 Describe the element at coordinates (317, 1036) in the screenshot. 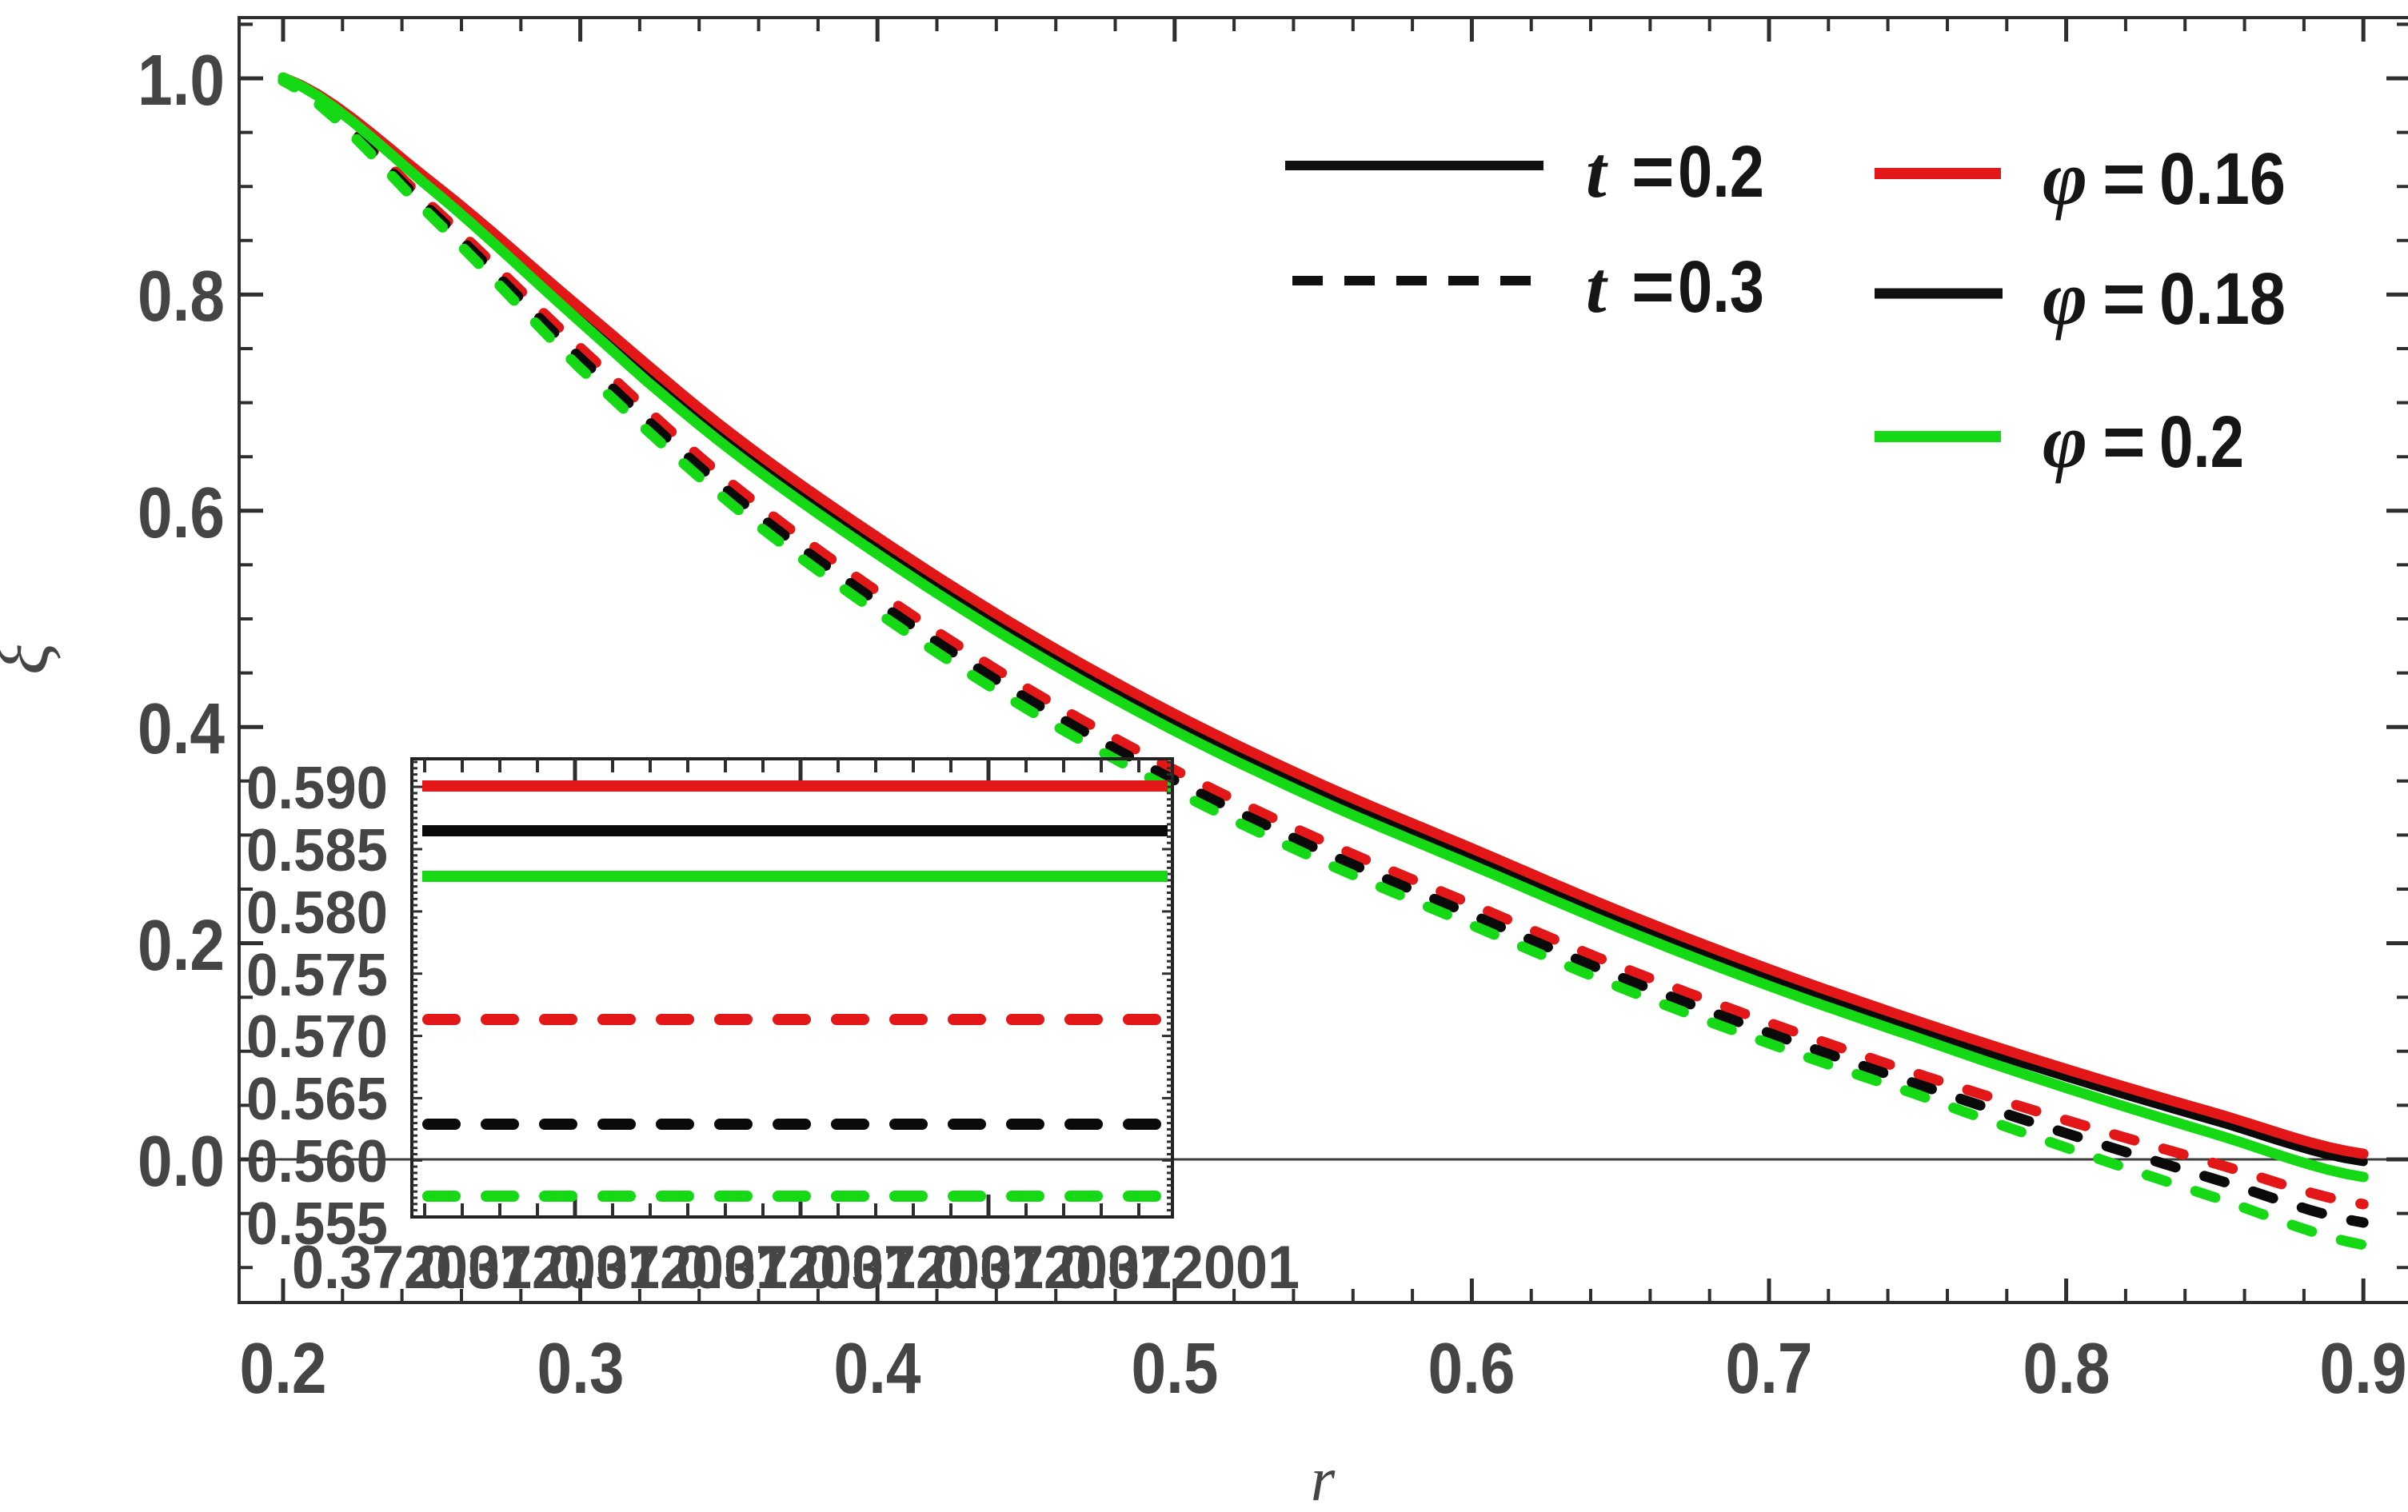

I see `svg-text: 0.570` at that location.